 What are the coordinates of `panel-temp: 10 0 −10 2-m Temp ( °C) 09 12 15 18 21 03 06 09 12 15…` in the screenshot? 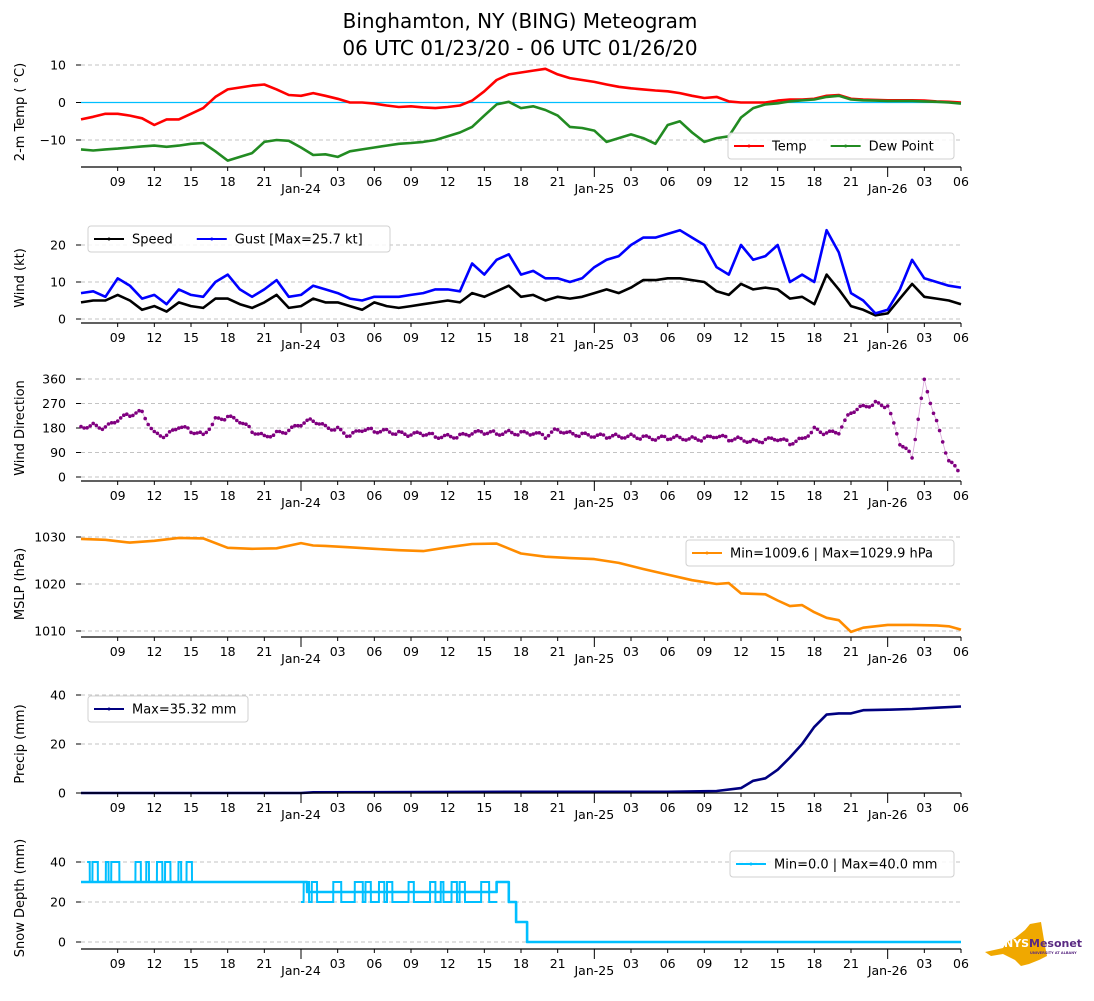 It's located at (491, 127).